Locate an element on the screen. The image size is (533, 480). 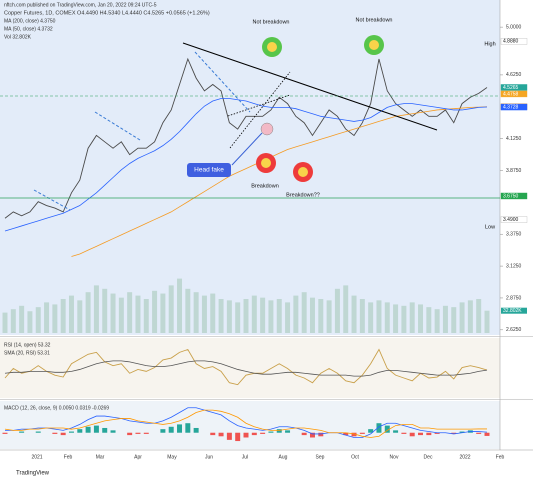
legend: SMA (20, RSI) 53.31 is located at coordinates (27, 353).